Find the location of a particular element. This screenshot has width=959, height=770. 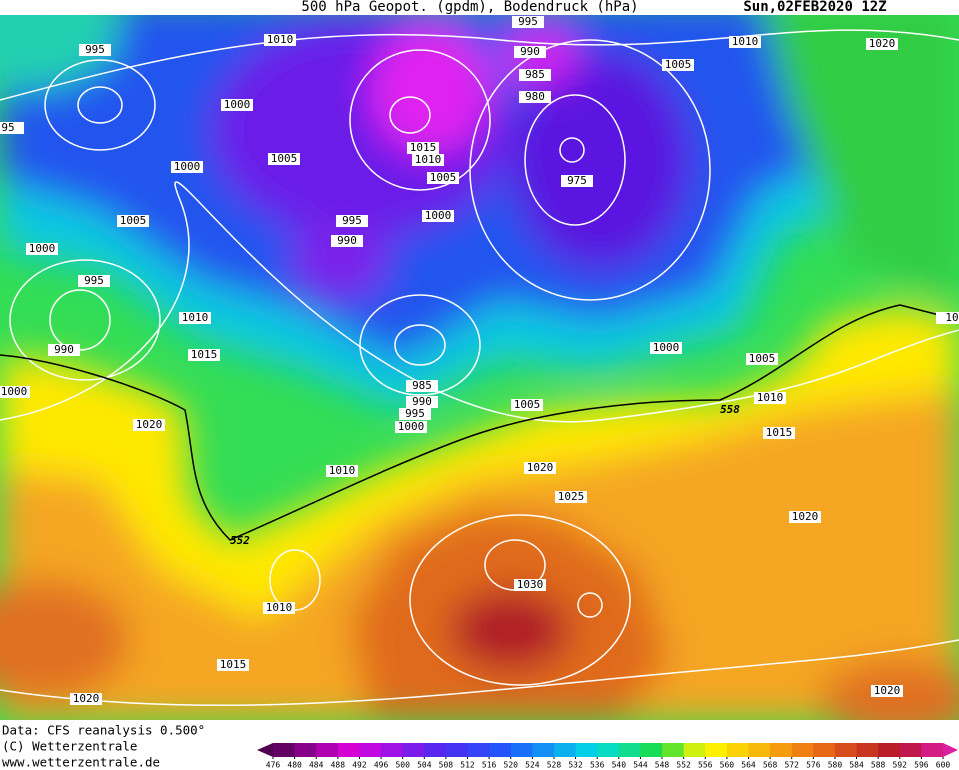

legend-tick-label: 516 is located at coordinates (489, 765).